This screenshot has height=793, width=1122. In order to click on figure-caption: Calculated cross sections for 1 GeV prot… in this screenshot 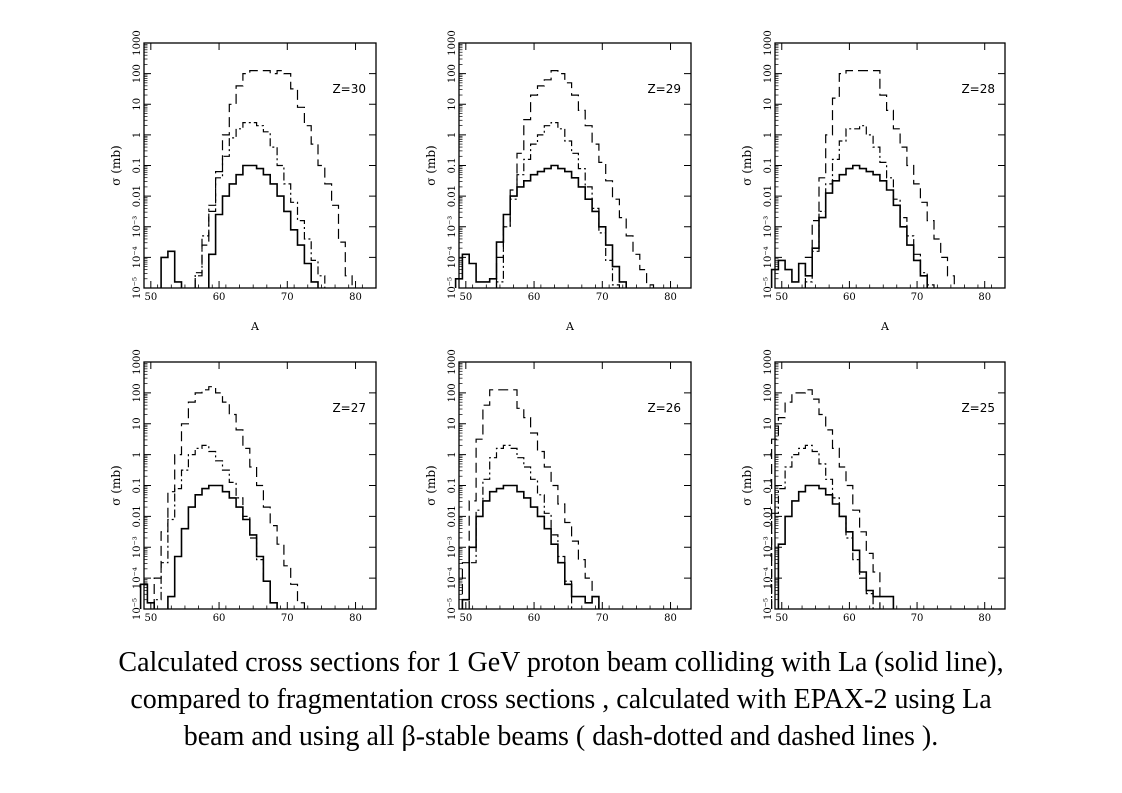, I will do `click(561, 699)`.